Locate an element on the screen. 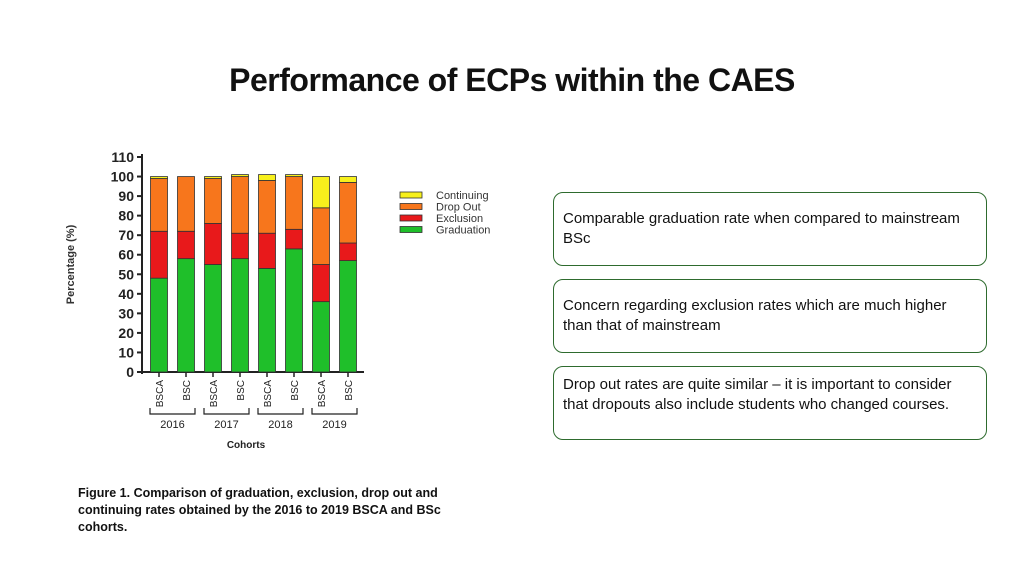  group-label: 2016 is located at coordinates (172, 425).